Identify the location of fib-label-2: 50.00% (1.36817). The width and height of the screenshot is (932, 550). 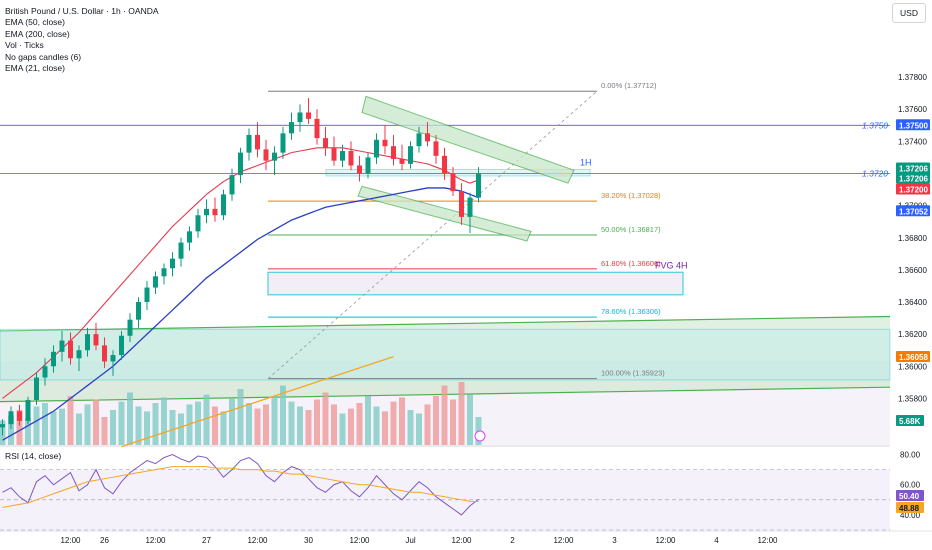
(631, 229).